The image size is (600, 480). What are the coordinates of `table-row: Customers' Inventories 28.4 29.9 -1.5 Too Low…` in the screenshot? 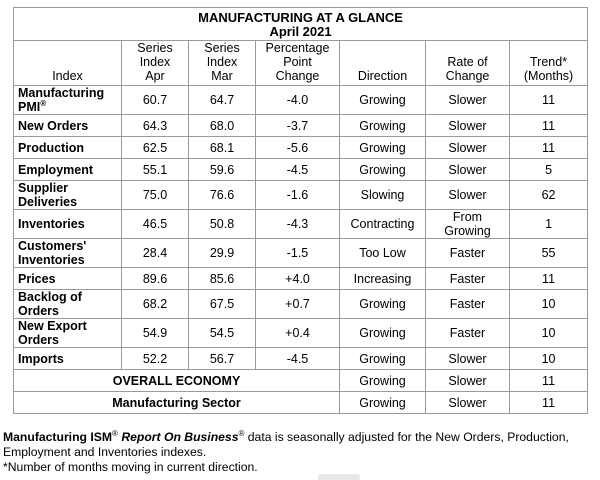 It's located at (301, 253).